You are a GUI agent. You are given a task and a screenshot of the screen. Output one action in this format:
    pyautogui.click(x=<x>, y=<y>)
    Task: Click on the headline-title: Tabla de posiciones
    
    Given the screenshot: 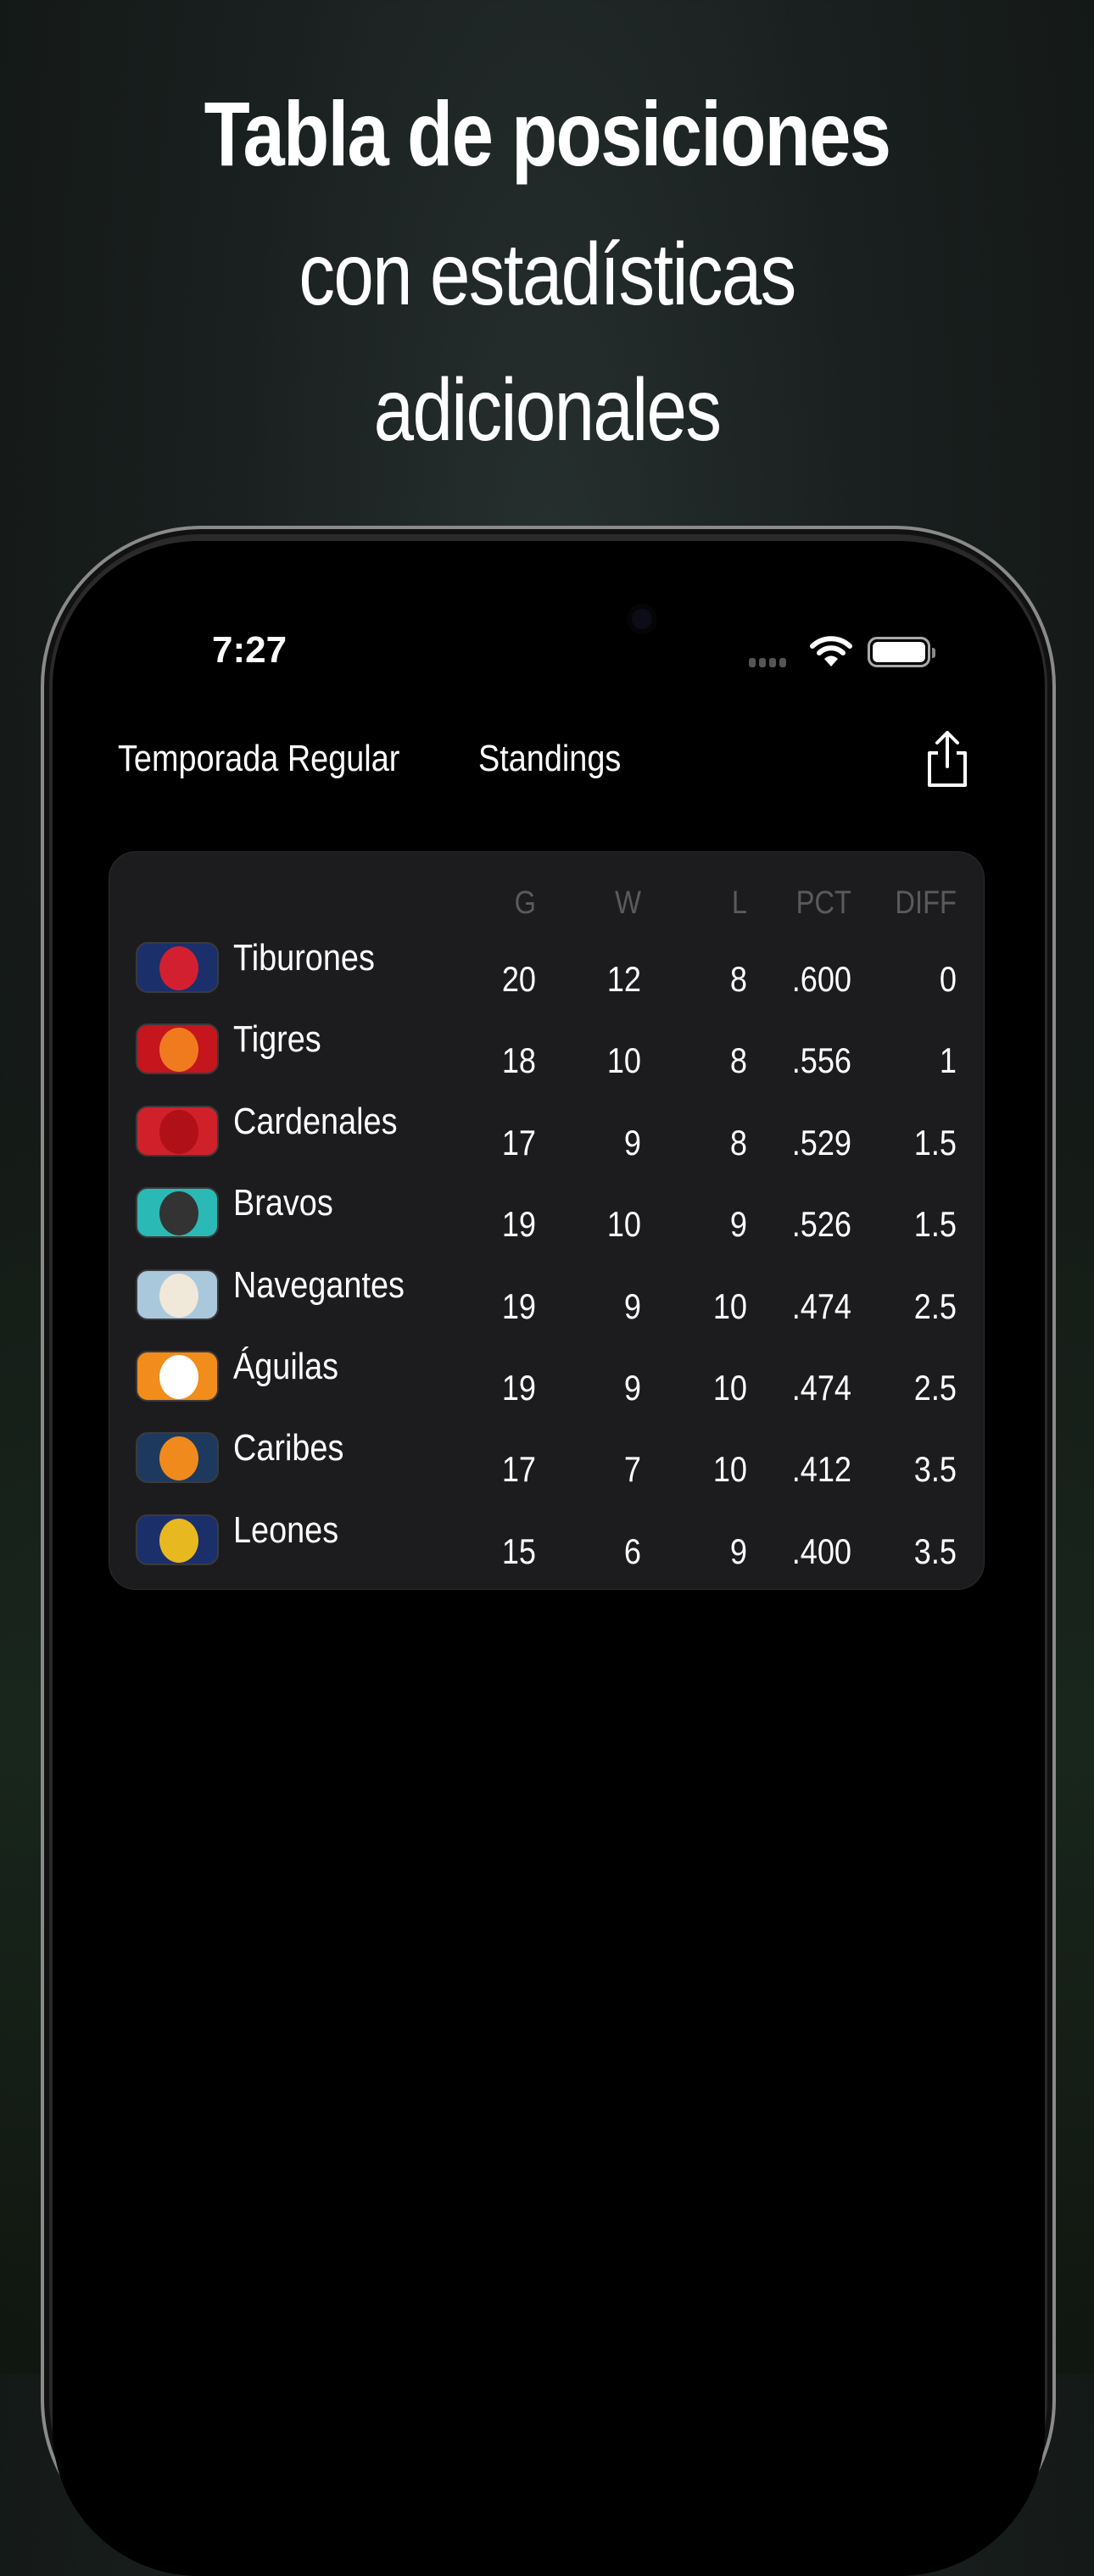 What is the action you would take?
    pyautogui.click(x=547, y=133)
    